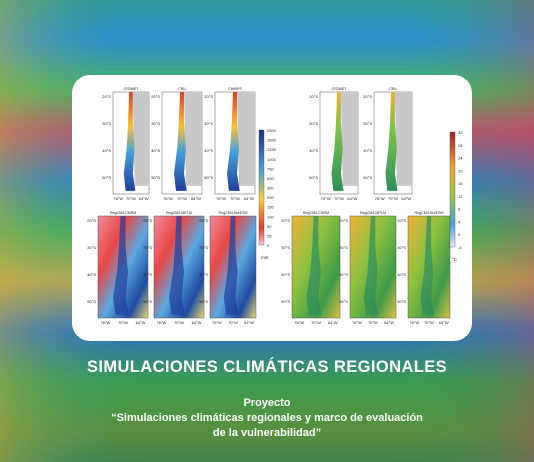  What do you see at coordinates (233, 213) in the screenshot?
I see `panel-title: RegCM4-NorESM` at bounding box center [233, 213].